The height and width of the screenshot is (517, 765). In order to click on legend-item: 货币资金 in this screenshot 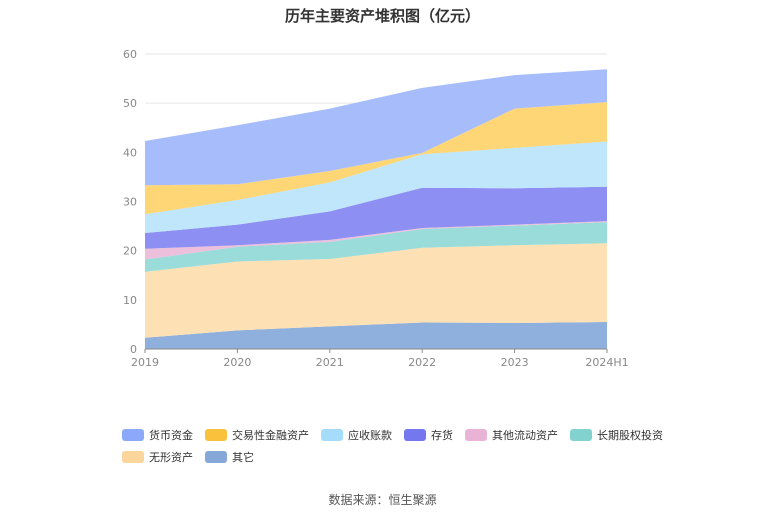, I will do `click(157, 435)`.